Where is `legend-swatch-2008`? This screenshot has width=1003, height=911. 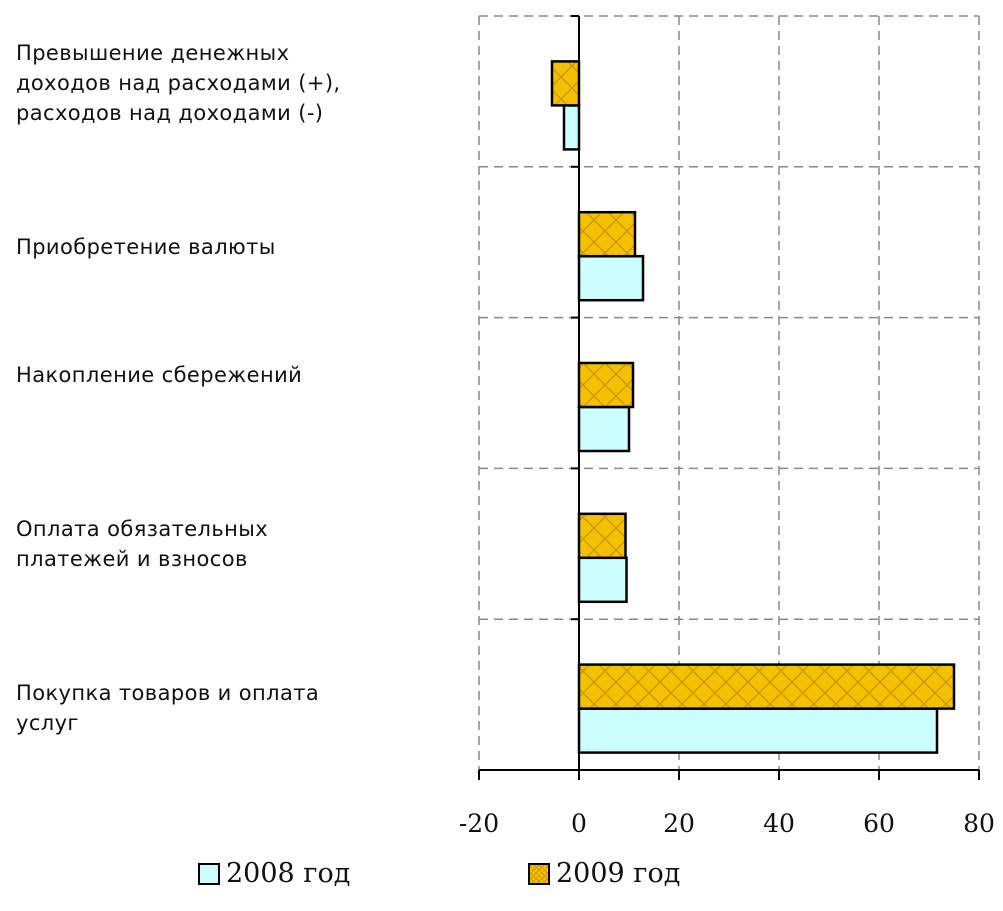
legend-swatch-2008 is located at coordinates (209, 873).